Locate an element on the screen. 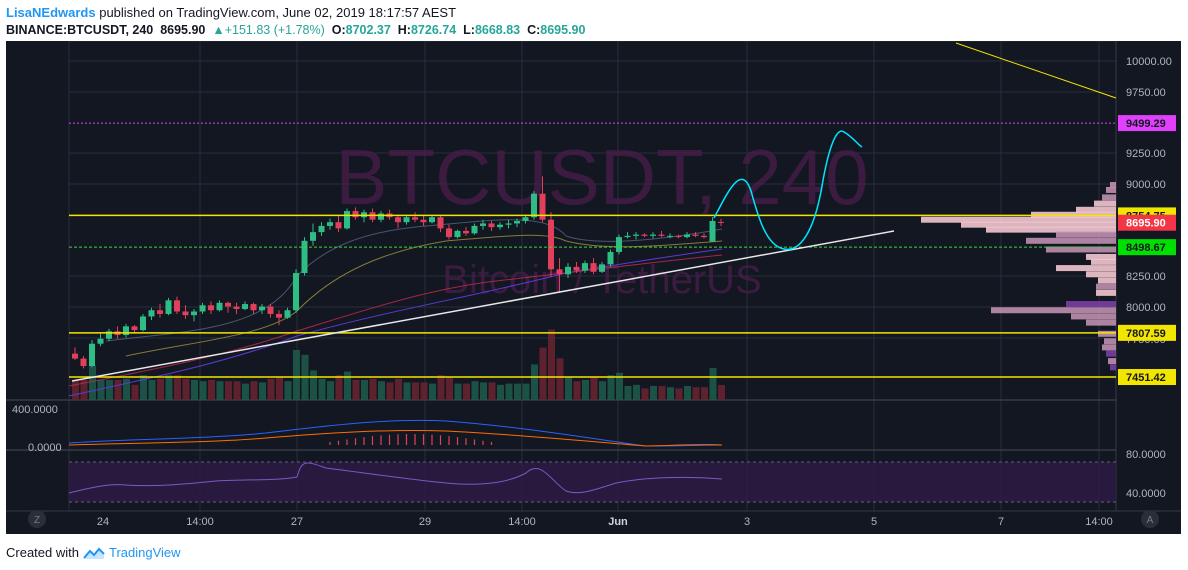 The width and height of the screenshot is (1188, 570). auto-scale-button: A is located at coordinates (1150, 519).